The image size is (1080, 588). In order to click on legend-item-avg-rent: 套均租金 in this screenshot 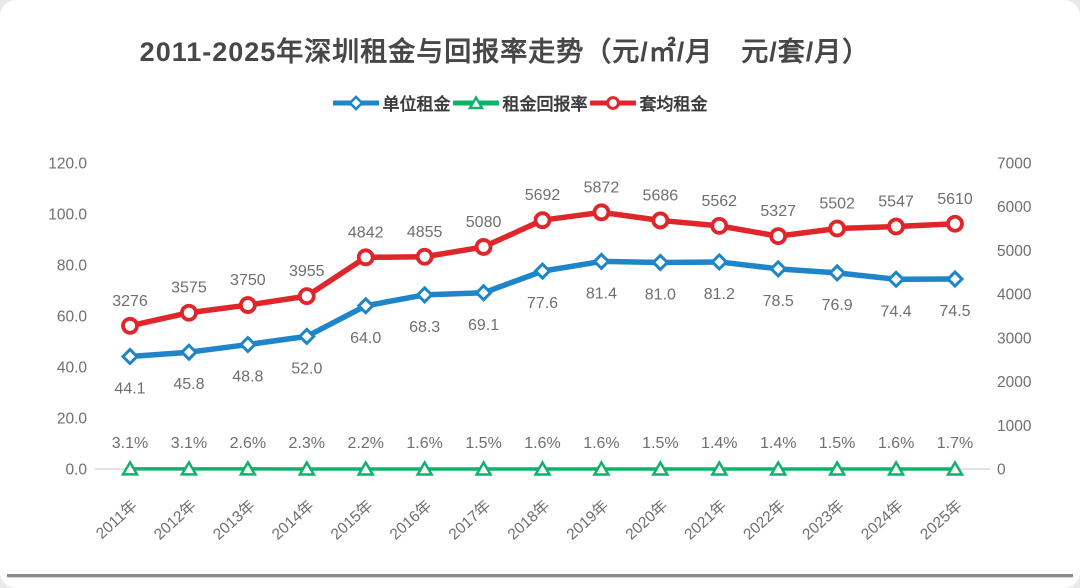, I will do `click(648, 102)`.